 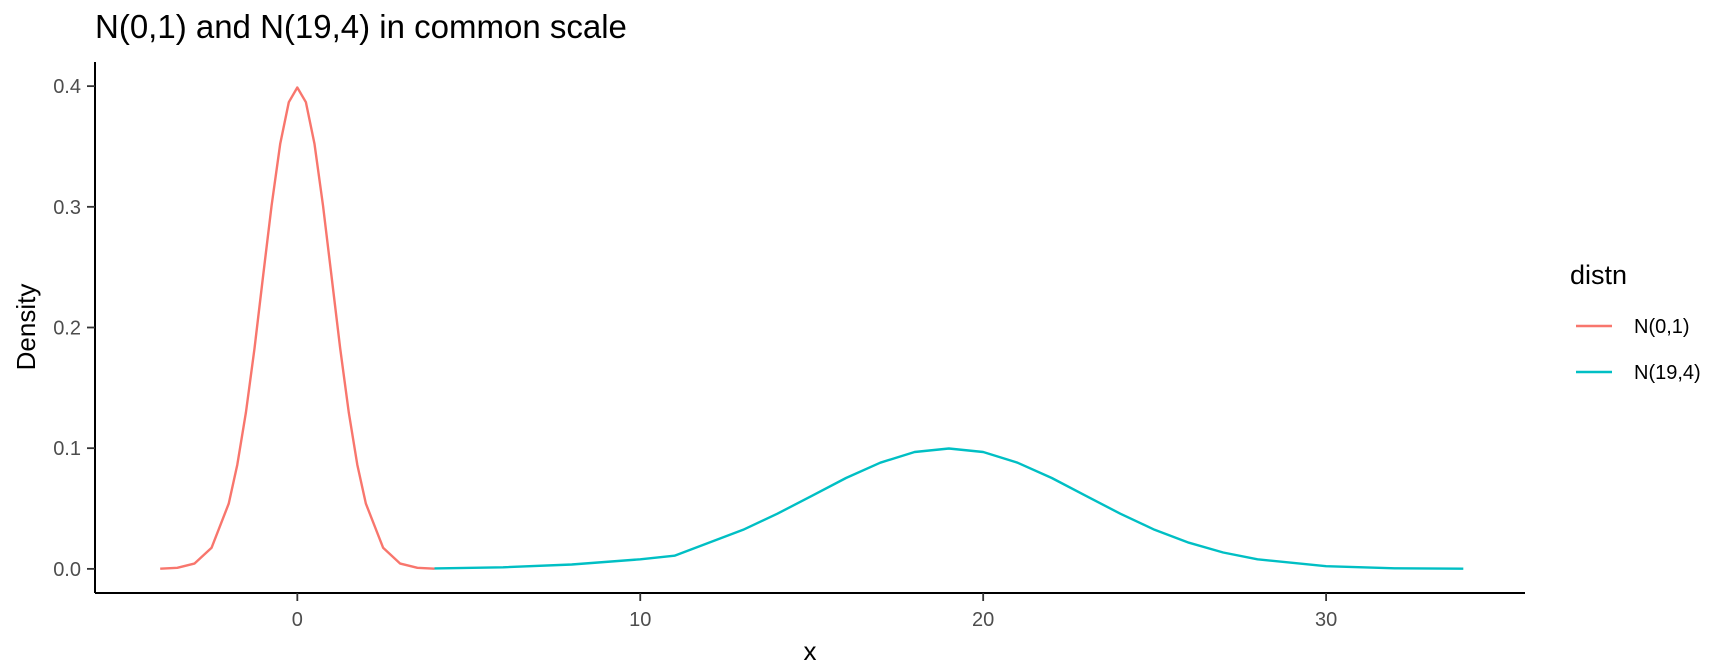 I want to click on y-ticks: 0.0 0.1 0.2 0.3 0.4, so click(x=74, y=328).